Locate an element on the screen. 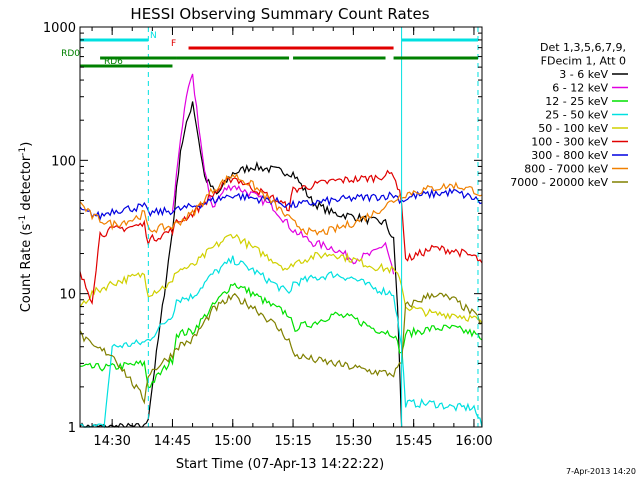 Image resolution: width=640 pixels, height=480 pixels. y-tick-label-4: 1000 is located at coordinates (59, 28).